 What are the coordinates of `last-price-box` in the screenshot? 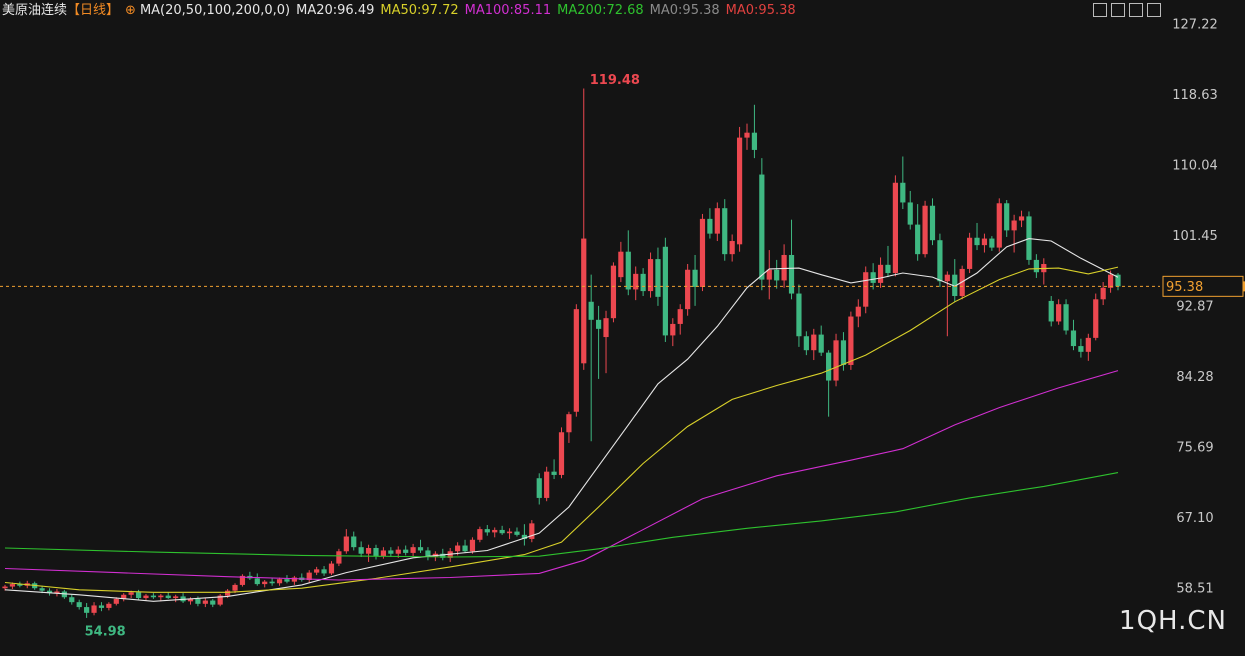 It's located at (1203, 286).